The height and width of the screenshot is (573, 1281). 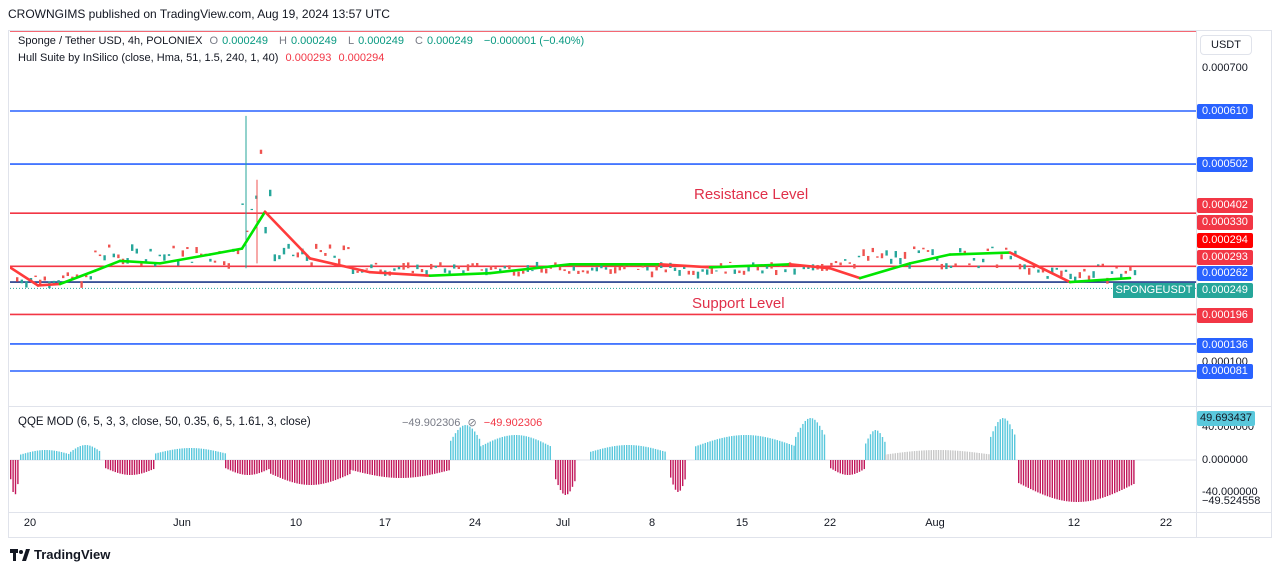 I want to click on symbol-name: Sponge / Tether USD, 4h, POLONIEX, so click(x=110, y=41).